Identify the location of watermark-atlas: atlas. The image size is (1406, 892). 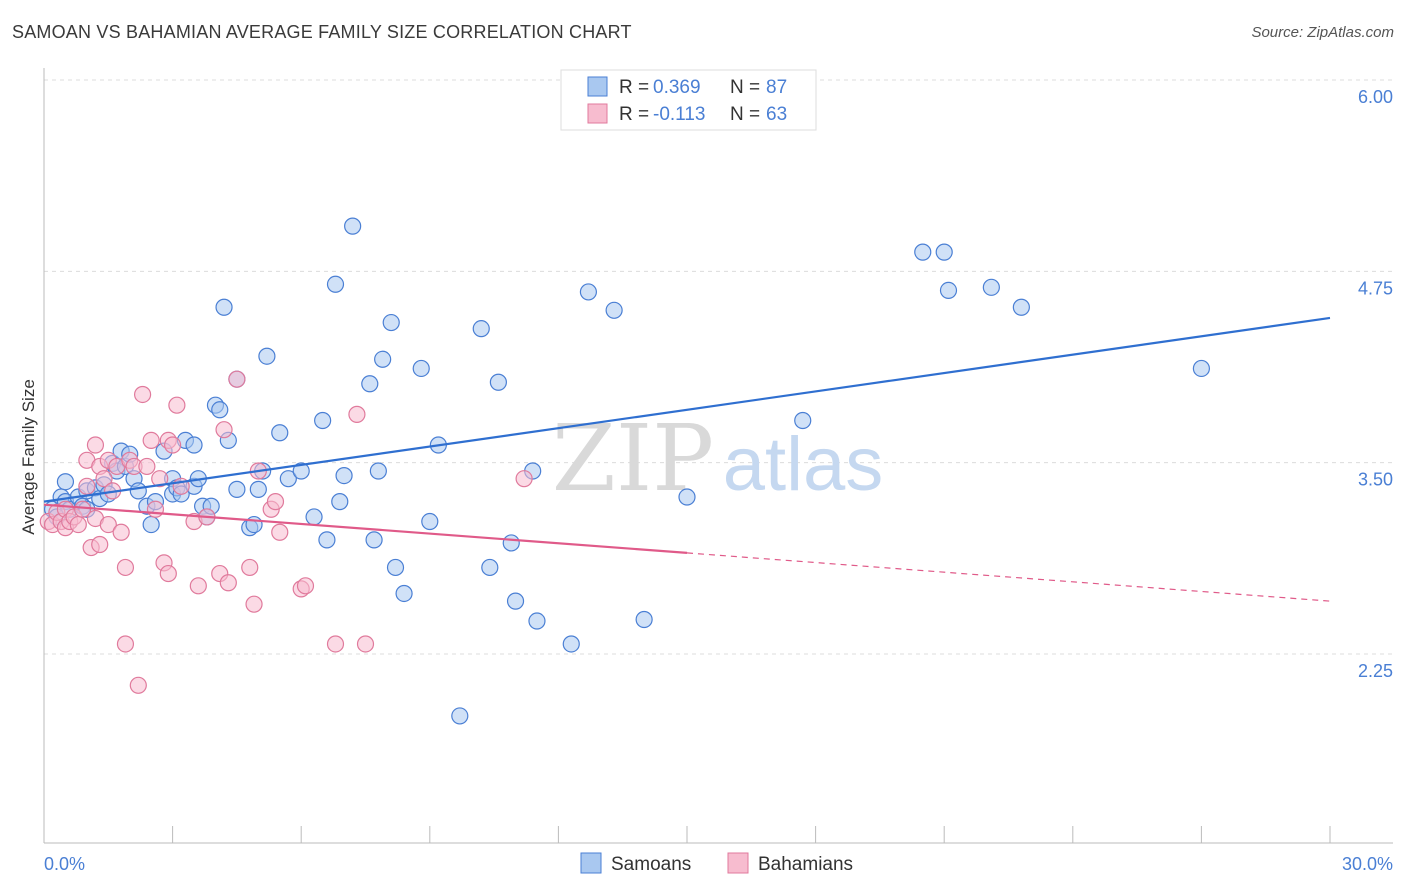
(803, 464).